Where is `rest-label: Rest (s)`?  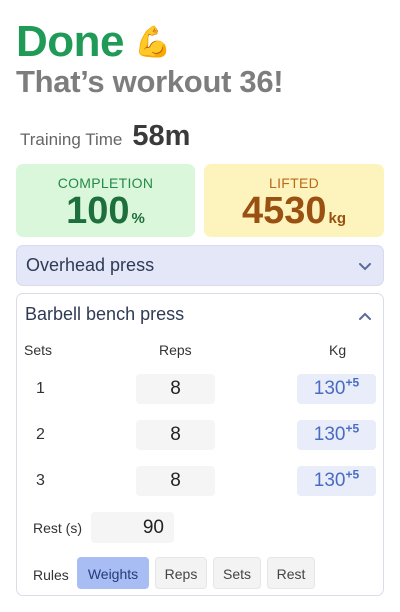
rest-label: Rest (s) is located at coordinates (57, 528).